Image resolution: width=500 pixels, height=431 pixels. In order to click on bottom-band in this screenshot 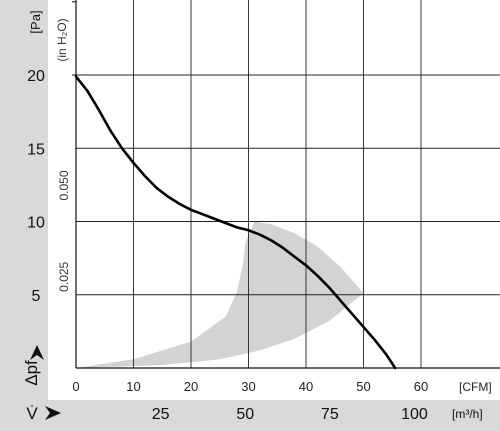, I will do `click(274, 415)`.